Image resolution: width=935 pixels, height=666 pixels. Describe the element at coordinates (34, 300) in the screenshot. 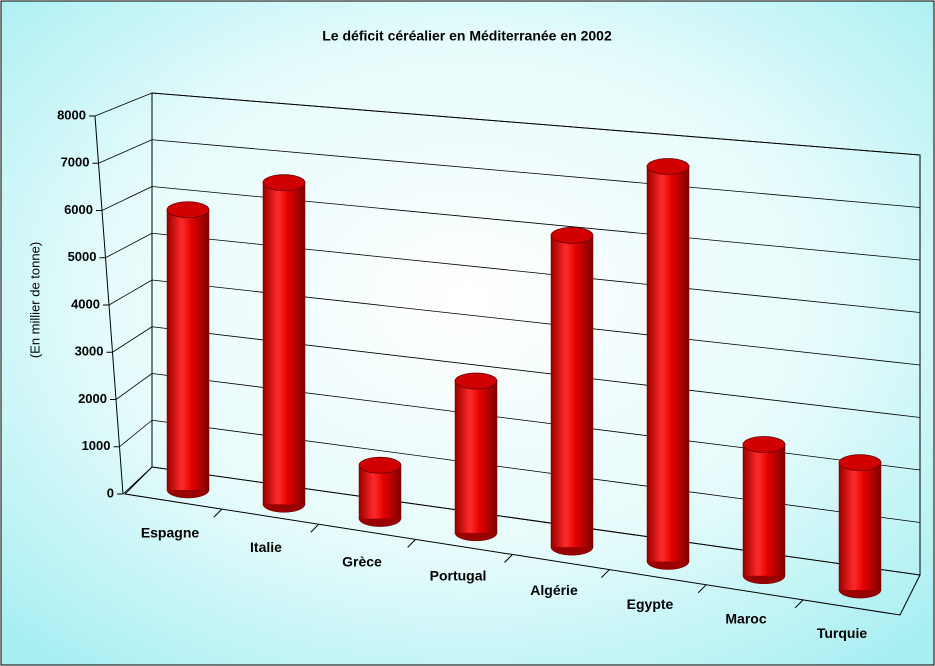

I see `y-axis-label: (En millier de tonne)` at that location.